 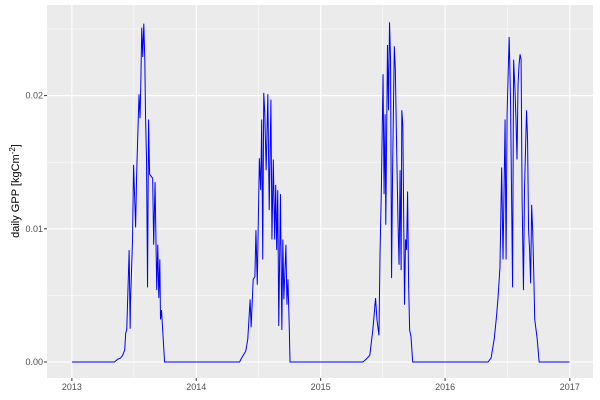 I want to click on y-axis-title: daily GPP [kgCm-2], so click(x=15, y=191).